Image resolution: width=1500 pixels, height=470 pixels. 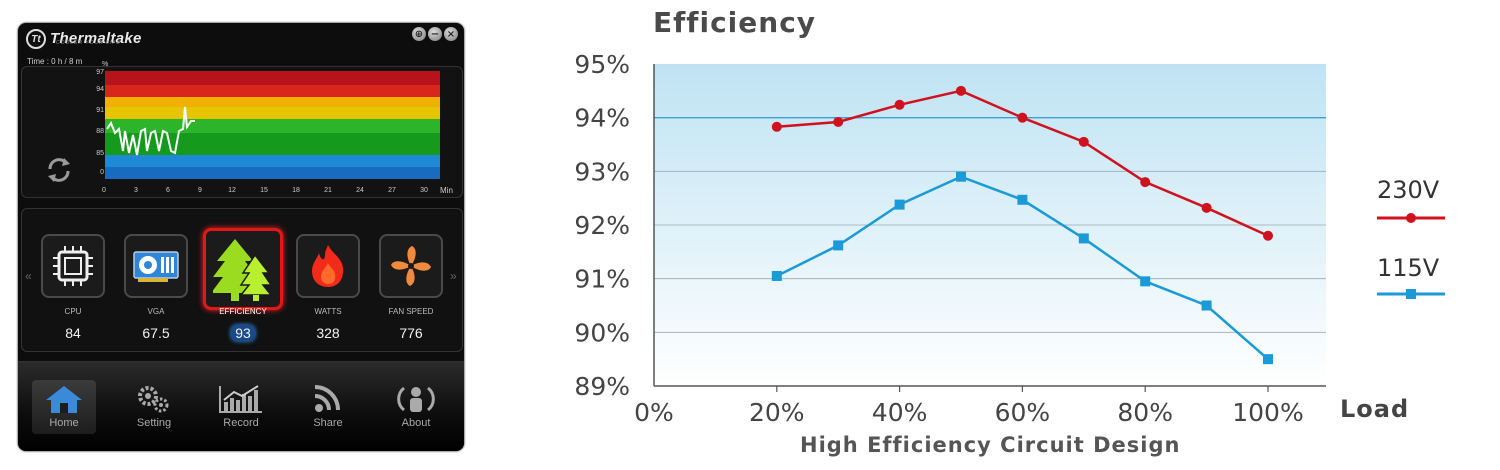 I want to click on legend-markers, so click(x=1411, y=256).